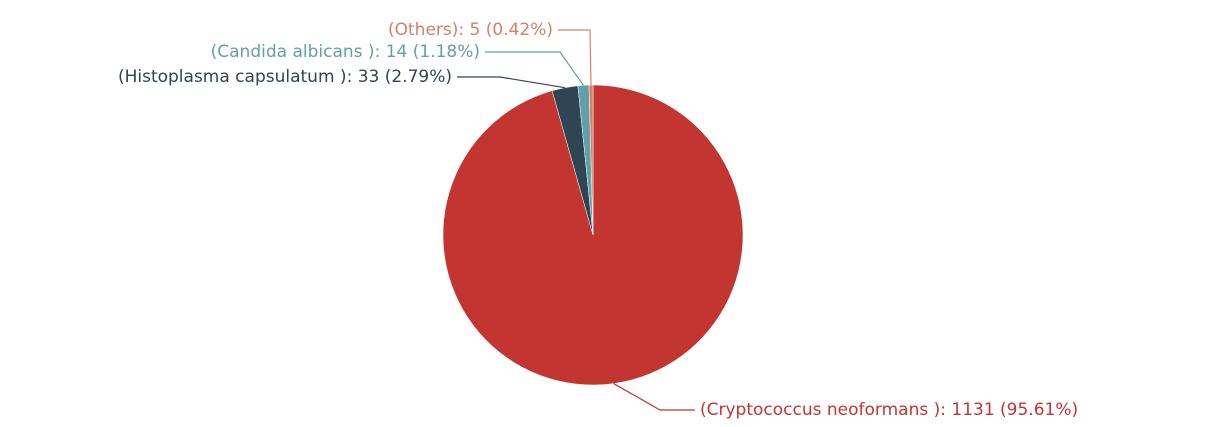 This screenshot has width=1205, height=427. What do you see at coordinates (505, 30) in the screenshot?
I see `slice-label-value: : 5 (0.42%)` at bounding box center [505, 30].